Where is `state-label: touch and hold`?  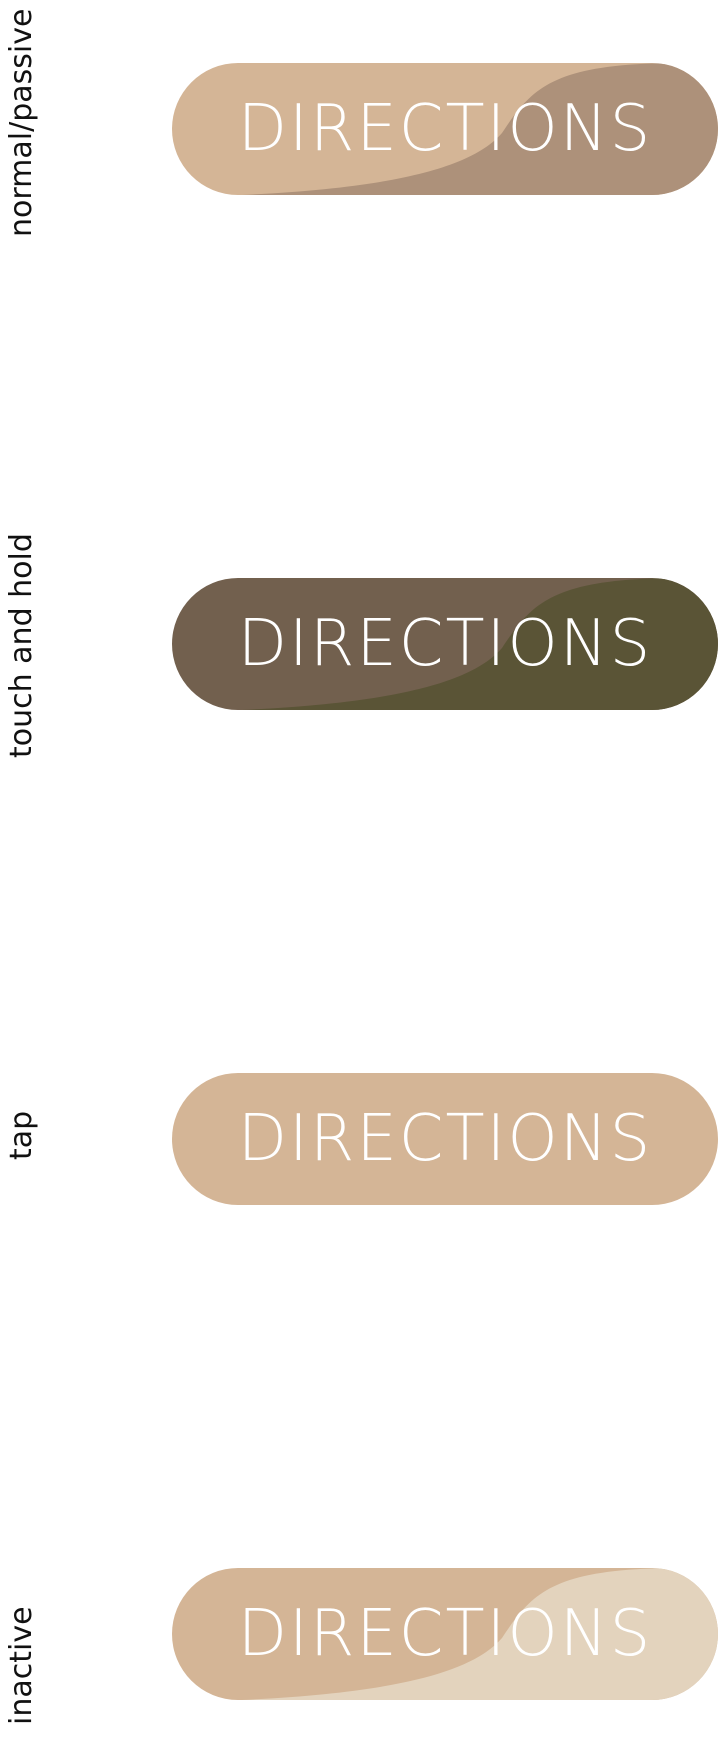
state-label: touch and hold is located at coordinates (21, 645).